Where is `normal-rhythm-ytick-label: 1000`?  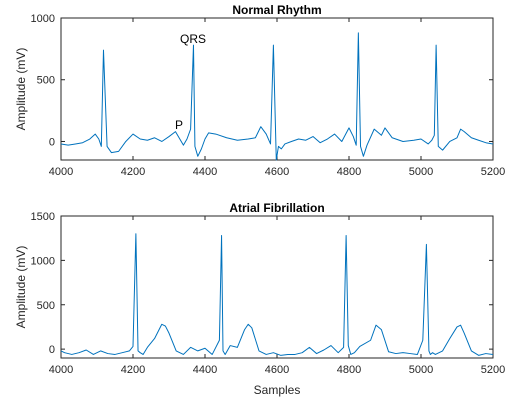
normal-rhythm-ytick-label: 1000 is located at coordinates (43, 19).